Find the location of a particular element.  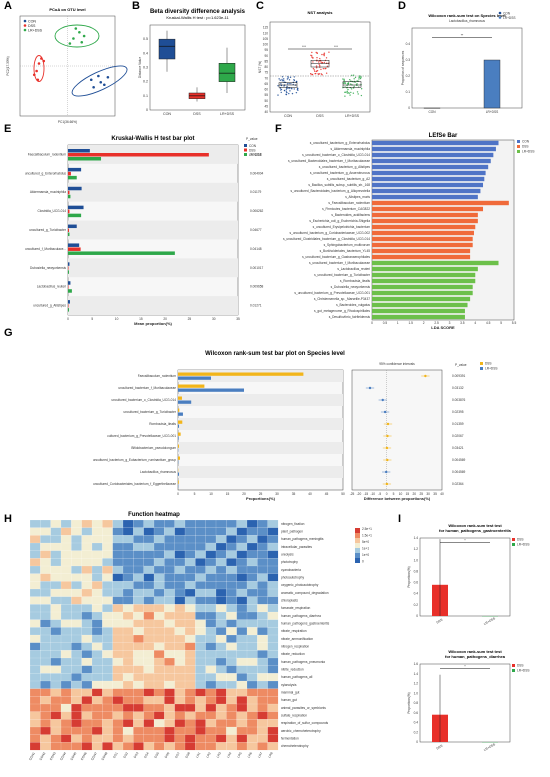

pcoa-legend-marker is located at coordinates (25, 30).